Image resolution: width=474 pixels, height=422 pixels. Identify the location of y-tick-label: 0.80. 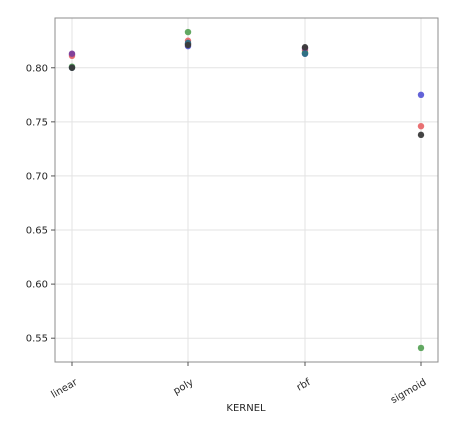
(37, 68).